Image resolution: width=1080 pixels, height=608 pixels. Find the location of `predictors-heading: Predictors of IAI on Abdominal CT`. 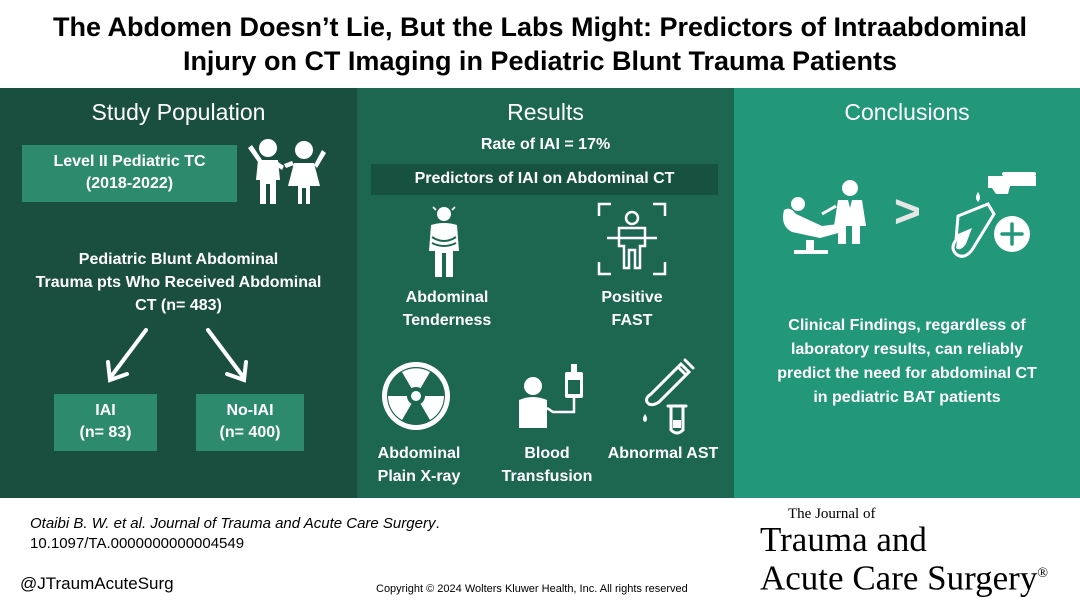

predictors-heading: Predictors of IAI on Abdominal CT is located at coordinates (544, 178).